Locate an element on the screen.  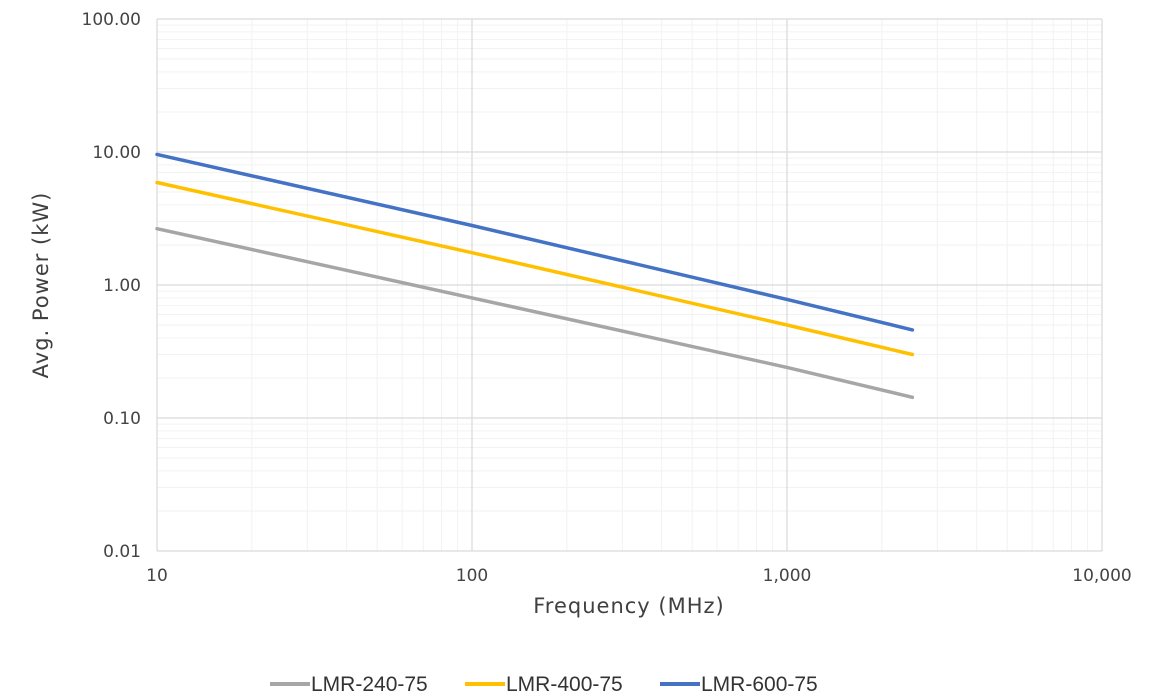
y-axis-title: Avg. Power (kW) is located at coordinates (41, 285).